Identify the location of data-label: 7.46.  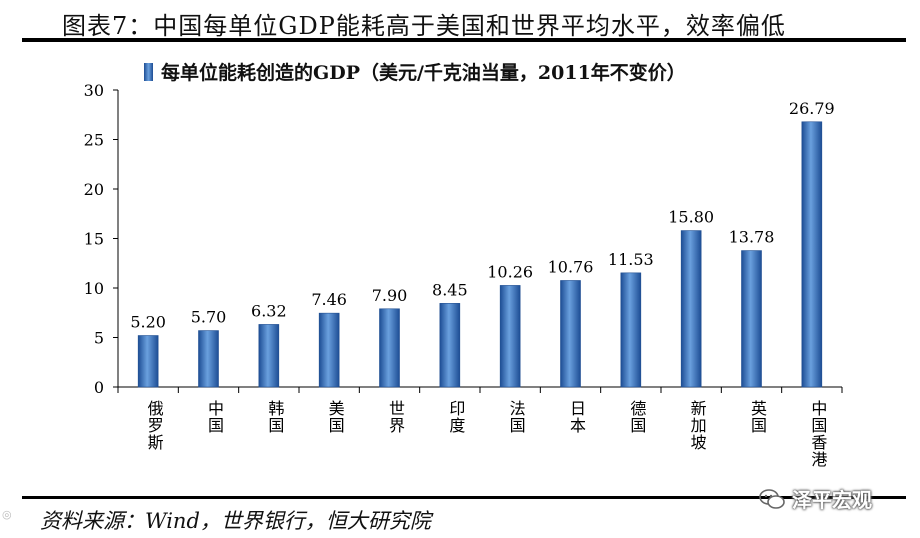
(329, 299).